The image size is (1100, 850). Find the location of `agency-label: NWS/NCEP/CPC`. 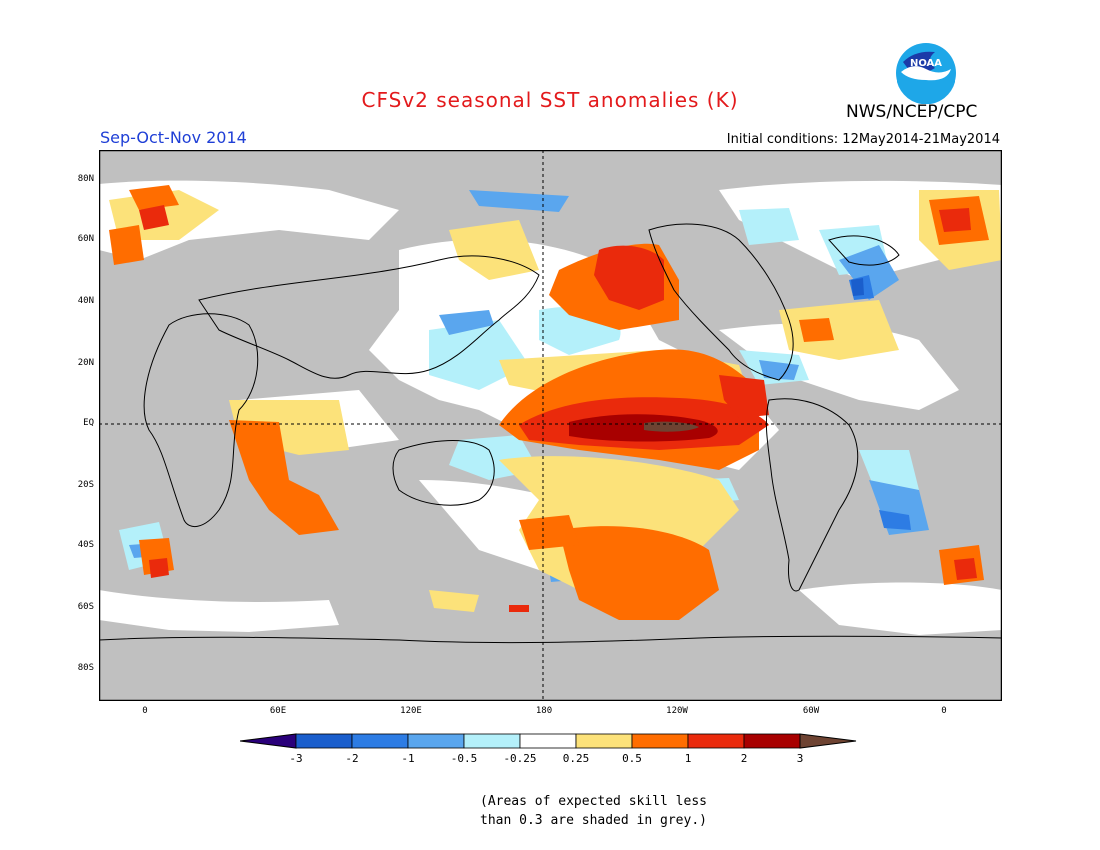

agency-label: NWS/NCEP/CPC is located at coordinates (912, 112).